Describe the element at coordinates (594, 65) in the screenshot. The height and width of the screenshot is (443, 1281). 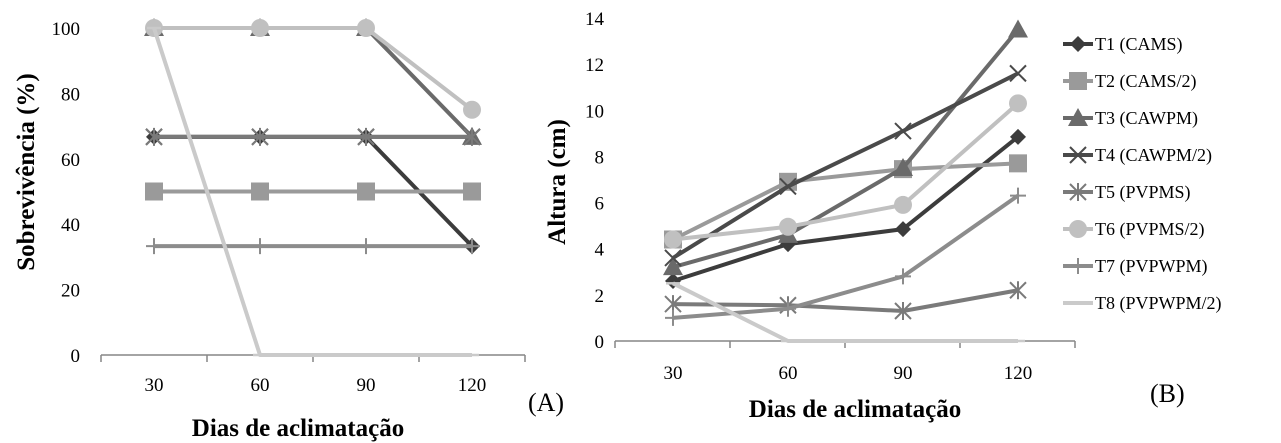
I see `y-tick-label: 12` at that location.